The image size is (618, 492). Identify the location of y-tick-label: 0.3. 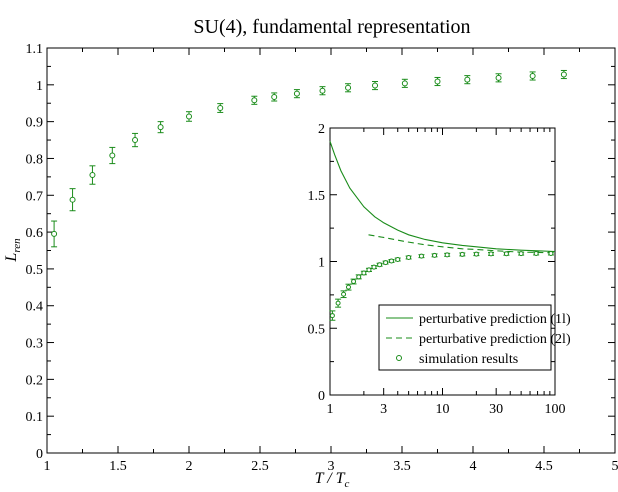
(35, 344).